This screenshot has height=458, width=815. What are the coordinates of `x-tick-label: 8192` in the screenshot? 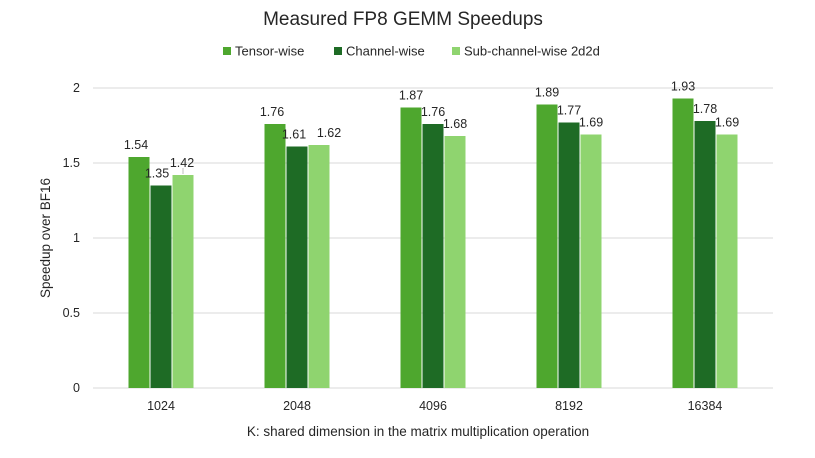 It's located at (569, 406).